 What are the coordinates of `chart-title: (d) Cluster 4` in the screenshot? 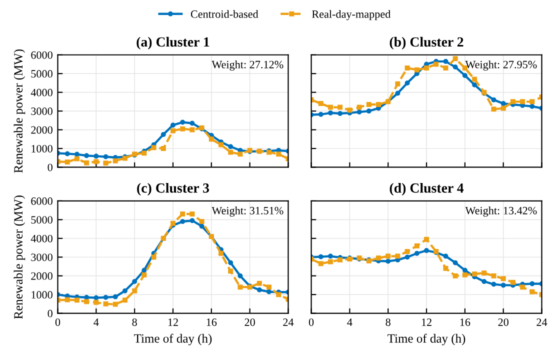 It's located at (427, 189).